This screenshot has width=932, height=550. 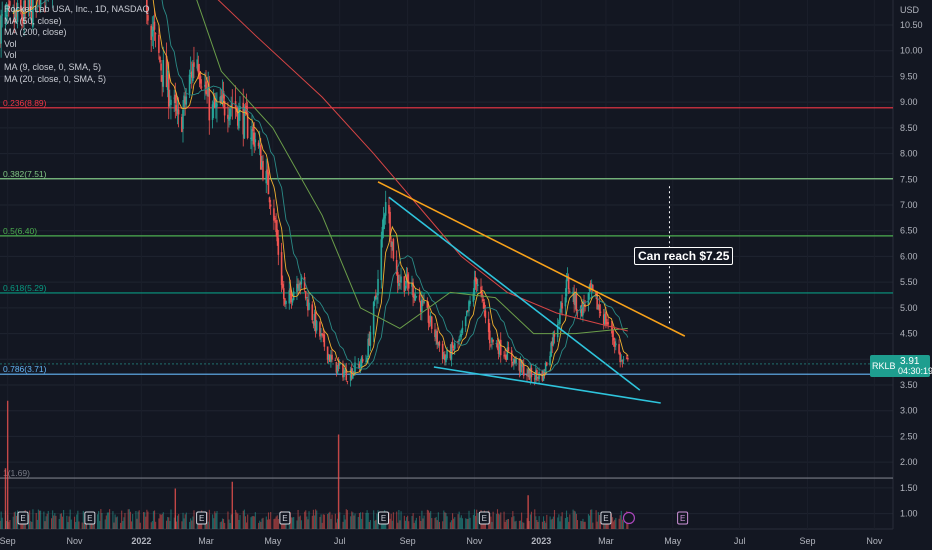 What do you see at coordinates (874, 541) in the screenshot?
I see `x-tick-label: Nov` at bounding box center [874, 541].